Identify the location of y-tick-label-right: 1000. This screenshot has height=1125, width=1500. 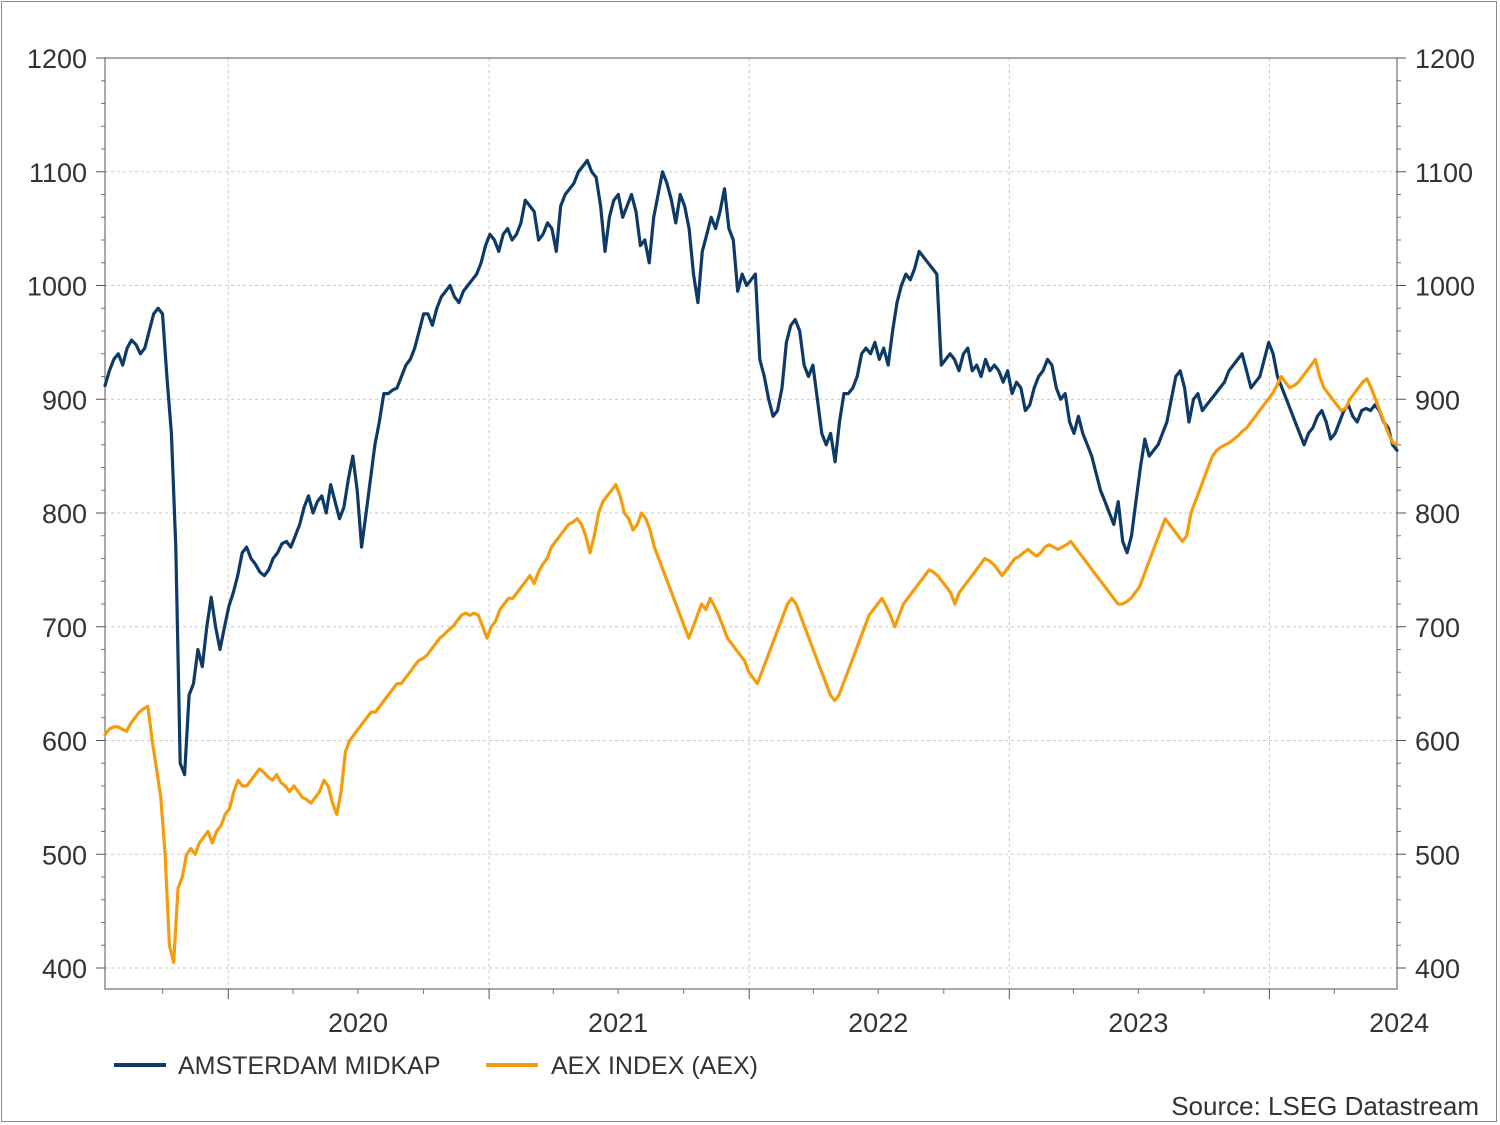
(1445, 287).